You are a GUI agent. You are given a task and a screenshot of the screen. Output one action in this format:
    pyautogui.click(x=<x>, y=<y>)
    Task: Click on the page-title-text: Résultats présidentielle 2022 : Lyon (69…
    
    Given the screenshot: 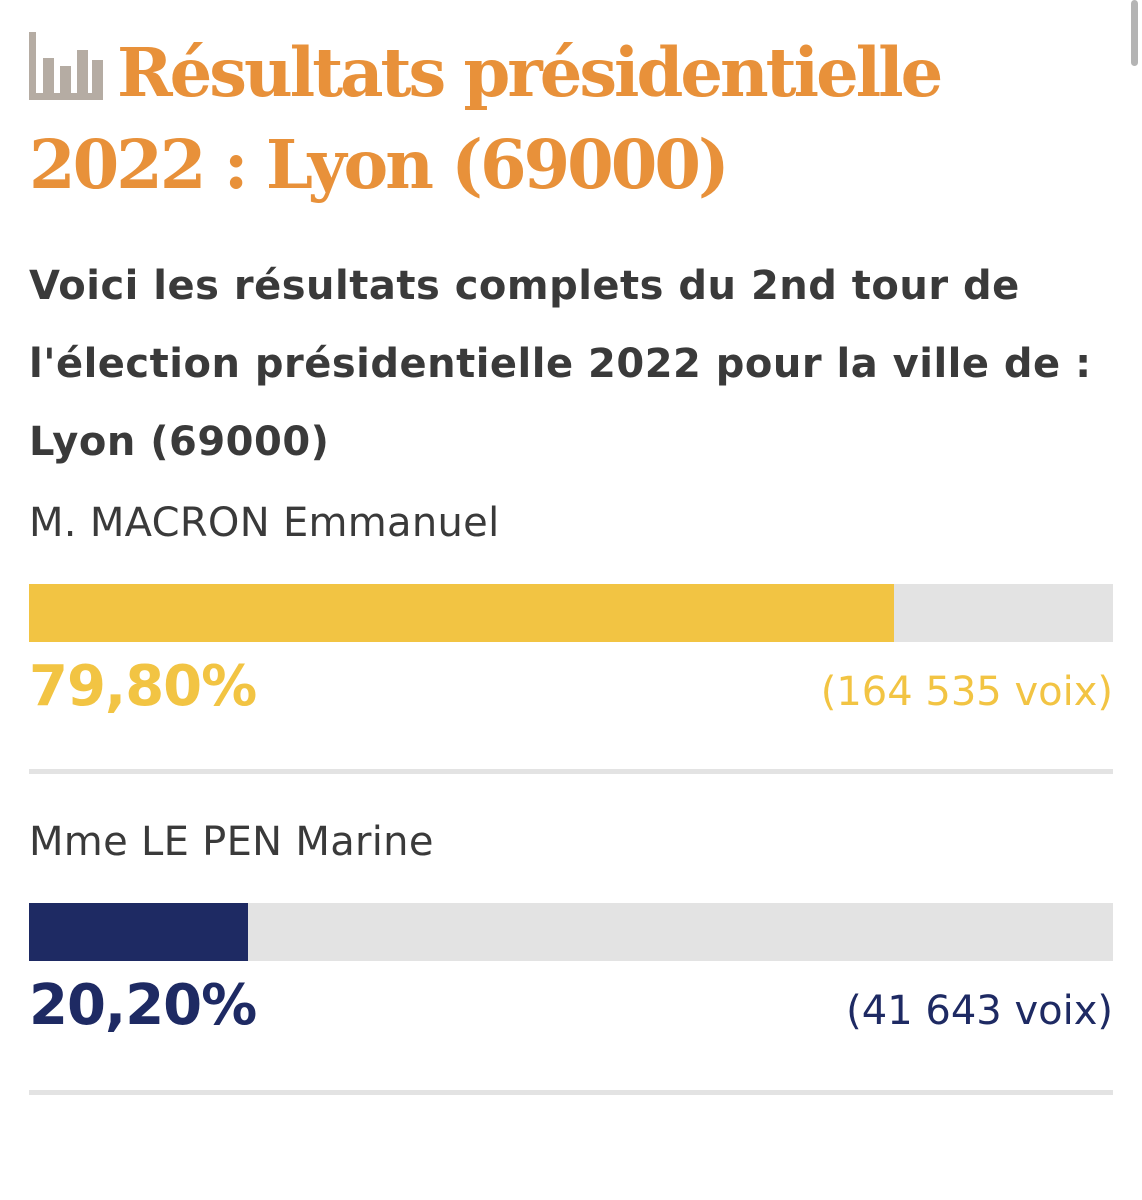 What is the action you would take?
    pyautogui.click(x=486, y=118)
    